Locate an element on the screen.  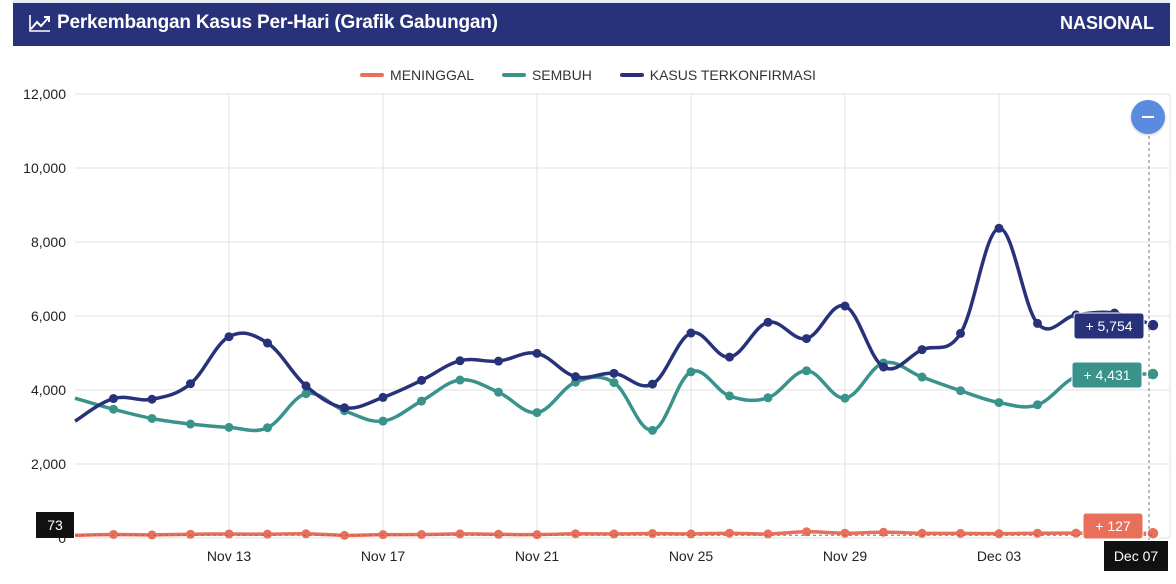
y-tick-label: 2,000 is located at coordinates (48, 464).